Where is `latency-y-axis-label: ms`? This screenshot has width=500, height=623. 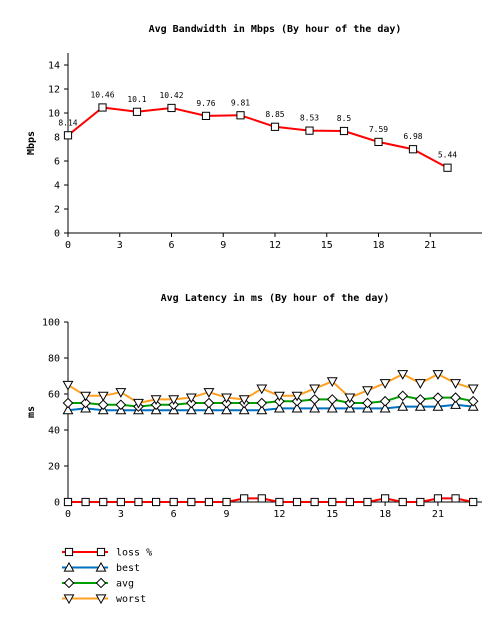 latency-y-axis-label: ms is located at coordinates (31, 412).